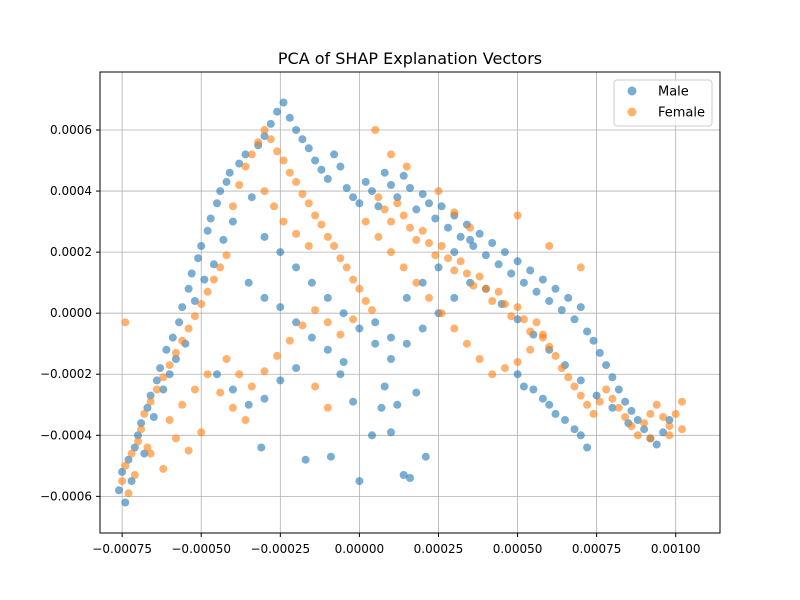 The height and width of the screenshot is (600, 800). Describe the element at coordinates (518, 549) in the screenshot. I see `x-tick-label: 0.00050` at that location.